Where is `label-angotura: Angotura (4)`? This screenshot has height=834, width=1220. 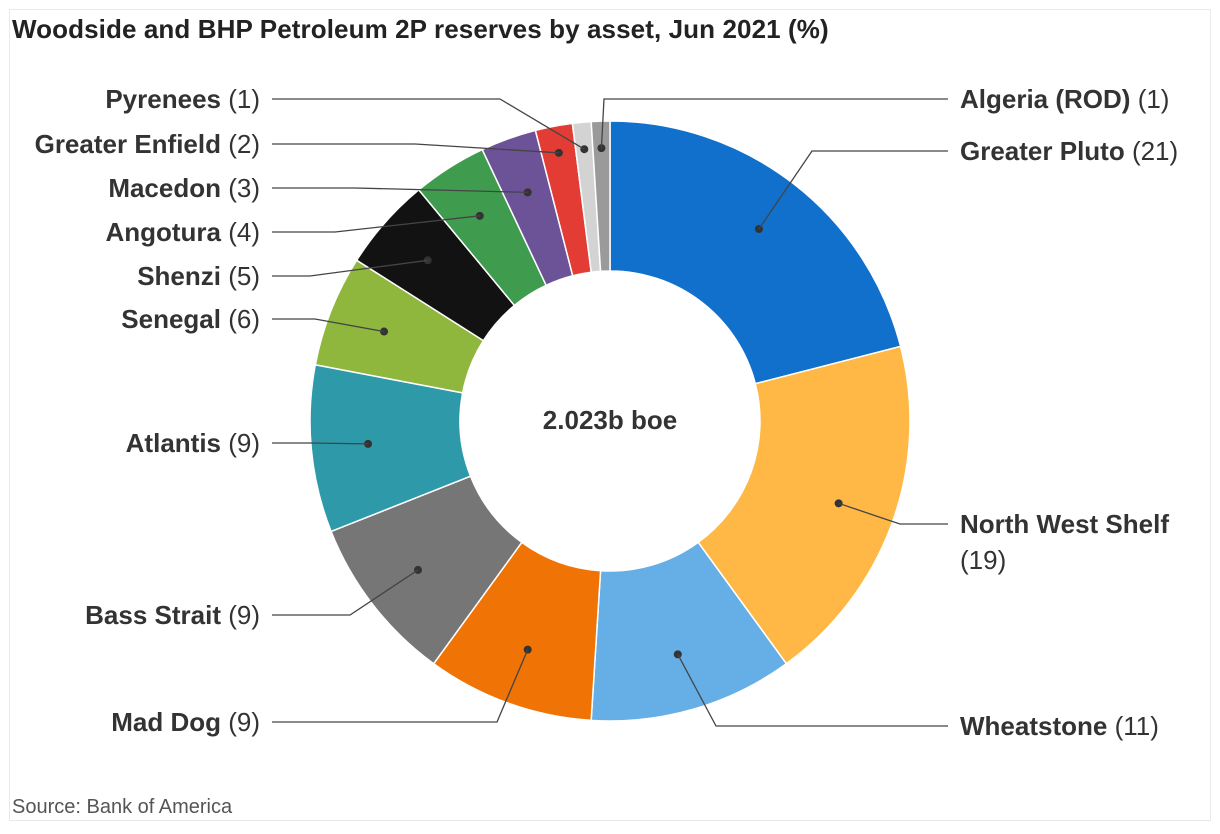
label-angotura: Angotura (4) is located at coordinates (182, 232).